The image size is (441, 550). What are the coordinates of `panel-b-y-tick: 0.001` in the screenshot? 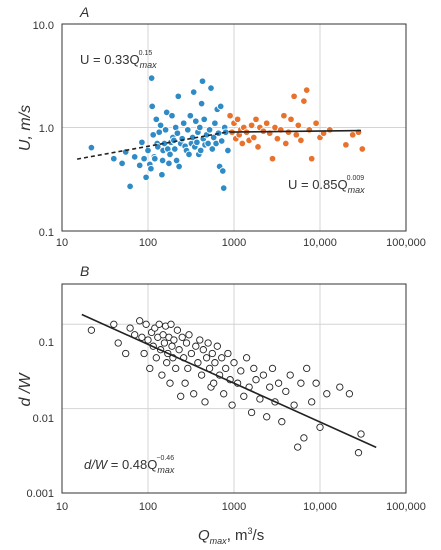 It's located at (40, 494).